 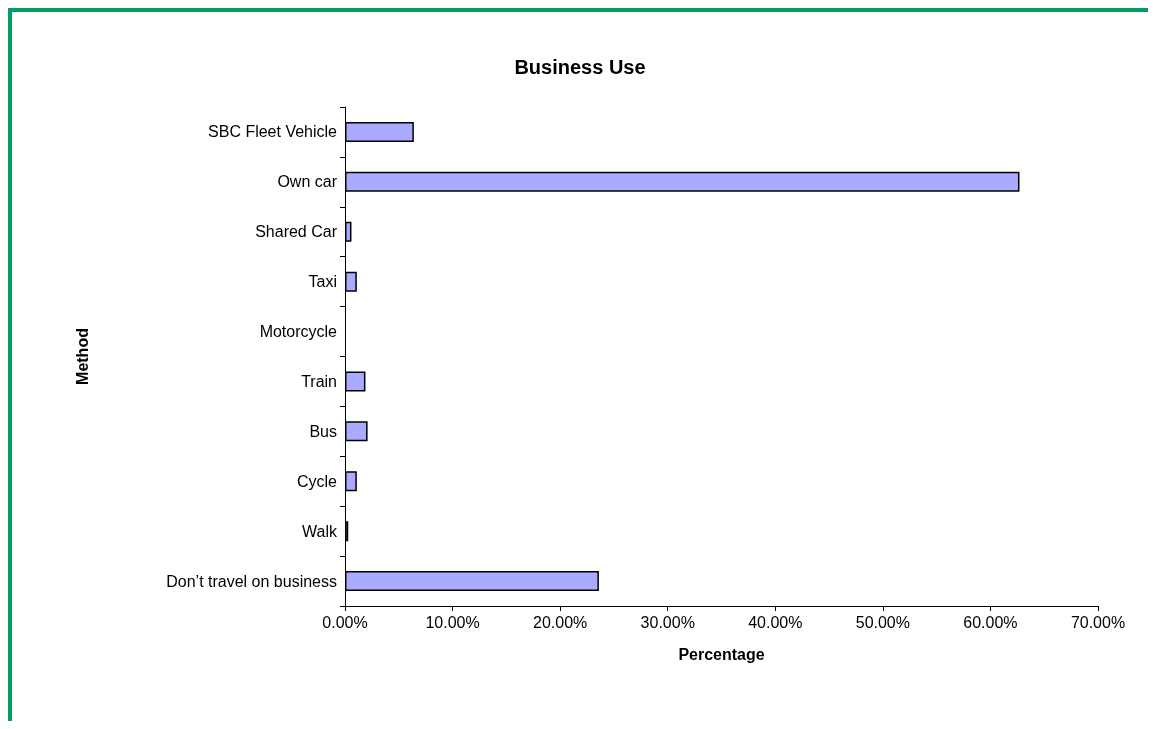 What do you see at coordinates (667, 622) in the screenshot?
I see `x-tick-label: 30.00%` at bounding box center [667, 622].